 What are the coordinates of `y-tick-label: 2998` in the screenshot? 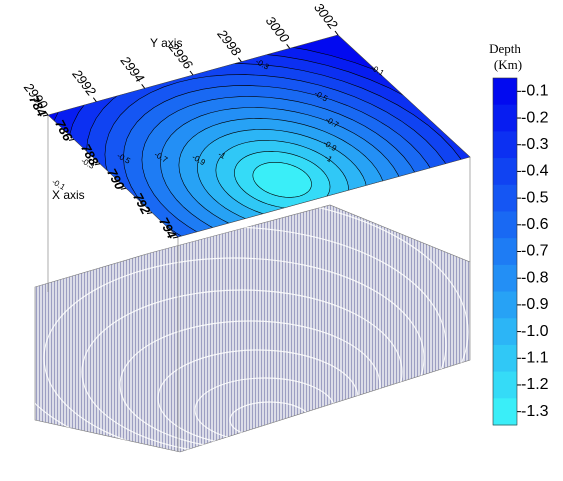 It's located at (229, 42).